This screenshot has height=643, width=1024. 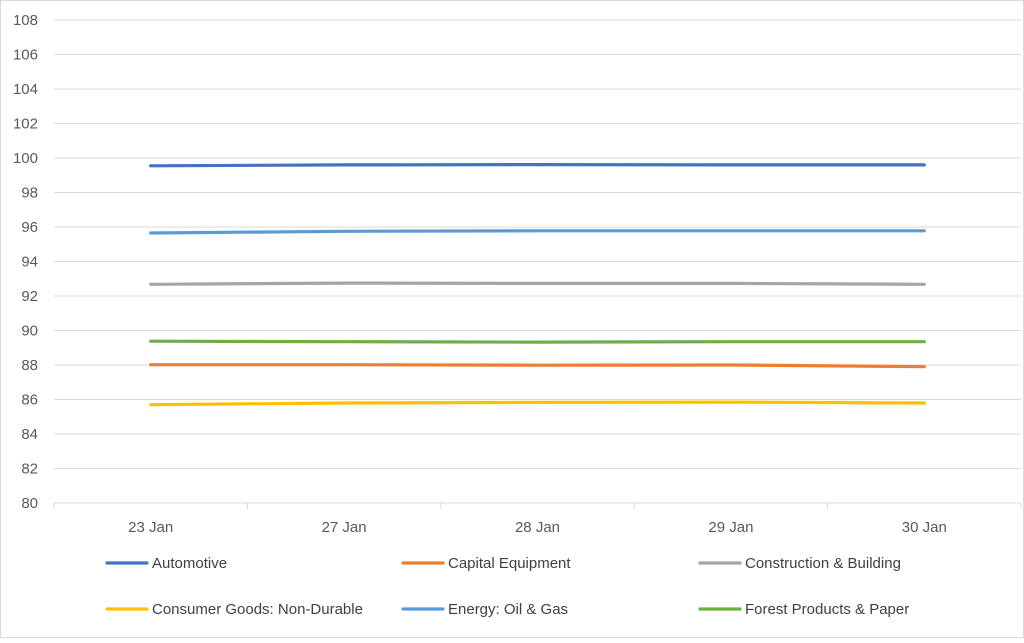 I want to click on y-axis: 80 82 84 86 88 90 92 94 96 98 100 102 104 106 108, so click(x=25, y=262).